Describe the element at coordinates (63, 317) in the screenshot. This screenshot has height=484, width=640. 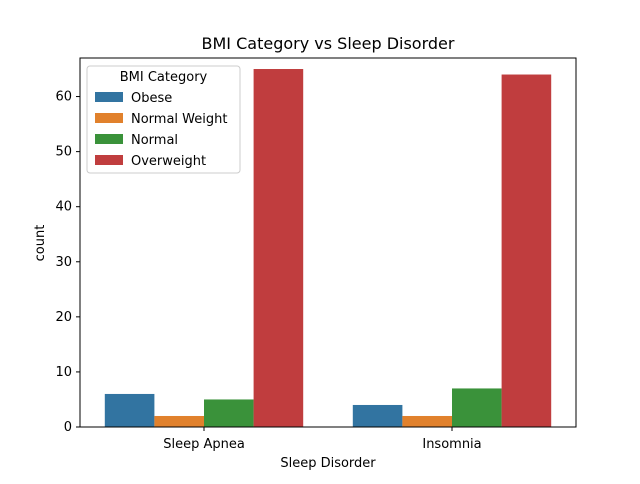
I see `y-tick-label: 20` at that location.